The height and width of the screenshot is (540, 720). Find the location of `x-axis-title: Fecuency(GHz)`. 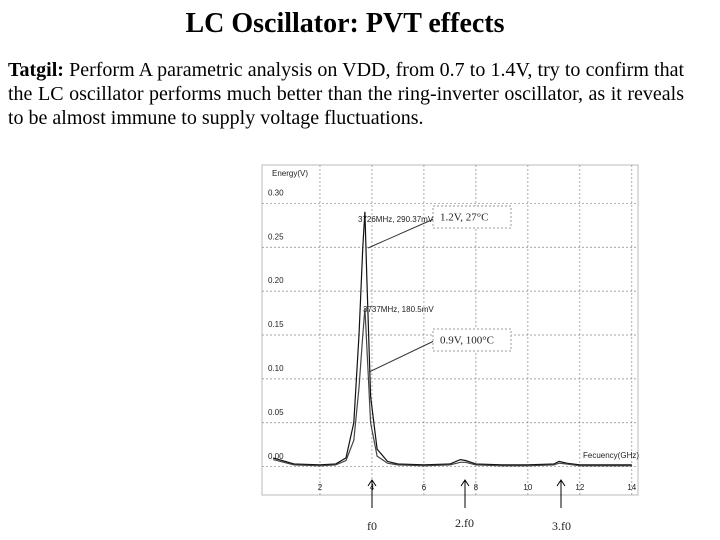

x-axis-title: Fecuency(GHz) is located at coordinates (611, 455).